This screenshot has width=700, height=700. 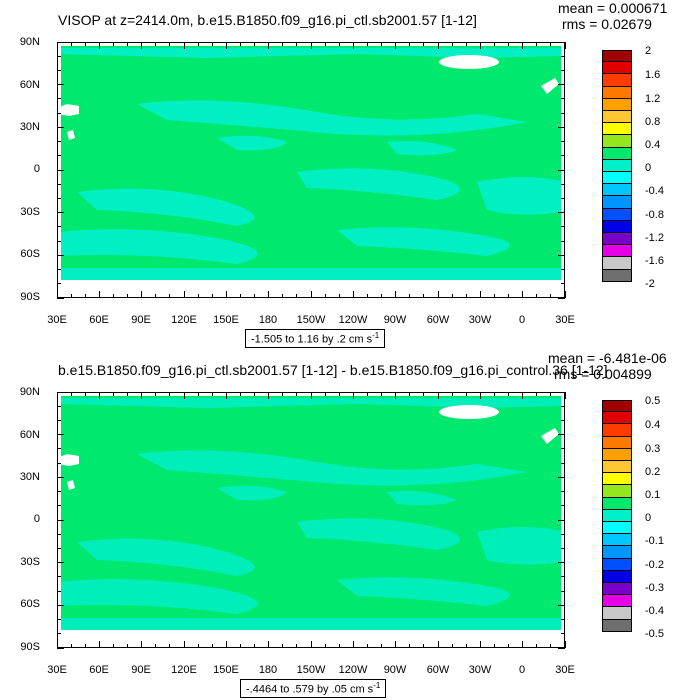 What do you see at coordinates (30, 562) in the screenshot?
I see `lat-label: 30S` at bounding box center [30, 562].